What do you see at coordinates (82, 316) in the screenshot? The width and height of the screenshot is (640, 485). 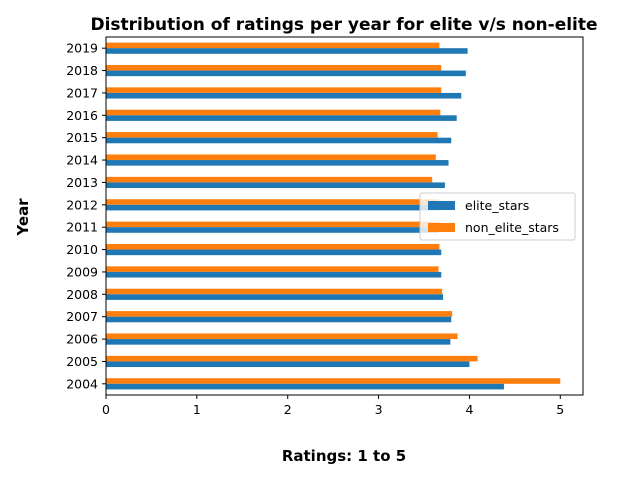 I see `y-tick-label: 2007` at bounding box center [82, 316].